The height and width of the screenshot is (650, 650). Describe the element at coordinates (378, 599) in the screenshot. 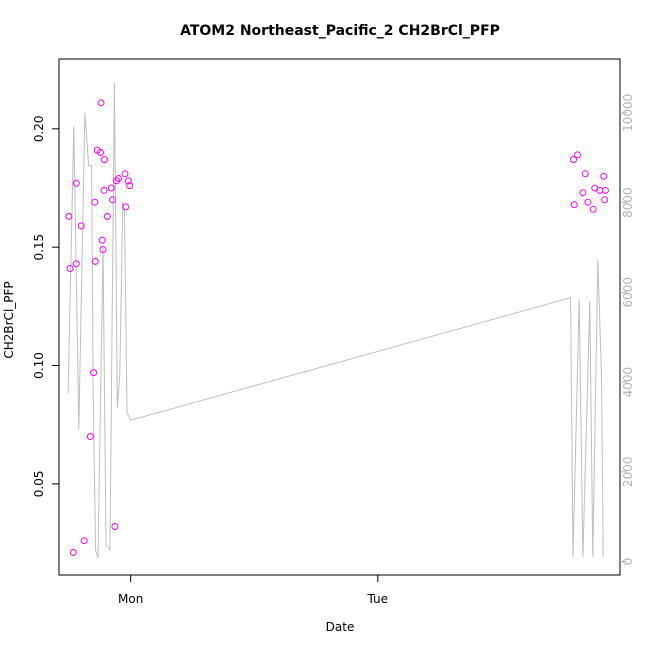

I see `x-tick-label: Tue` at that location.